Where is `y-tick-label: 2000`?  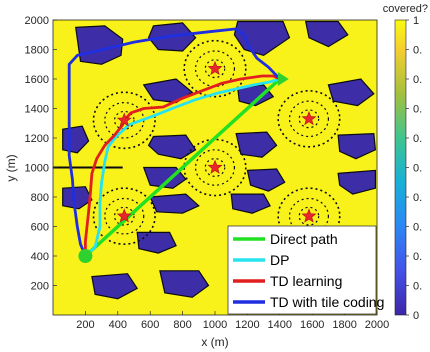 y-tick-label: 2000 is located at coordinates (37, 21).